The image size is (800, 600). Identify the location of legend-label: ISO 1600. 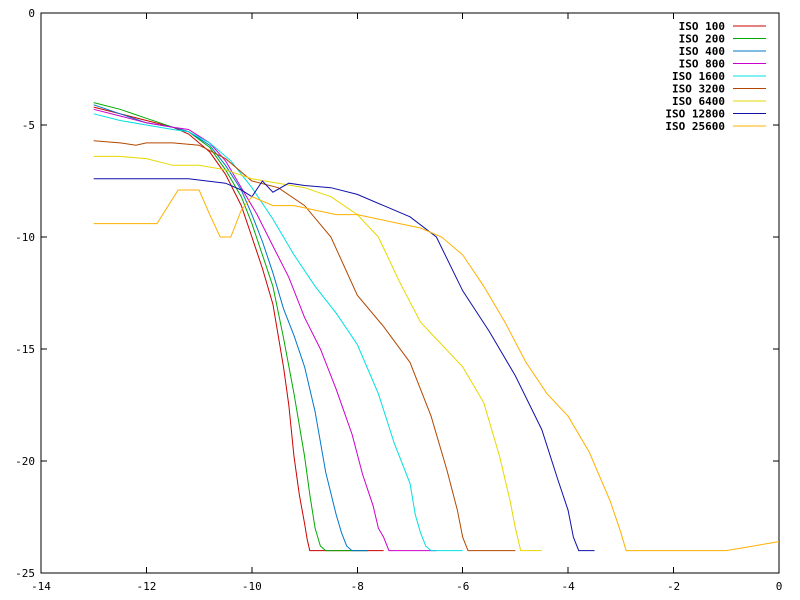
(698, 76).